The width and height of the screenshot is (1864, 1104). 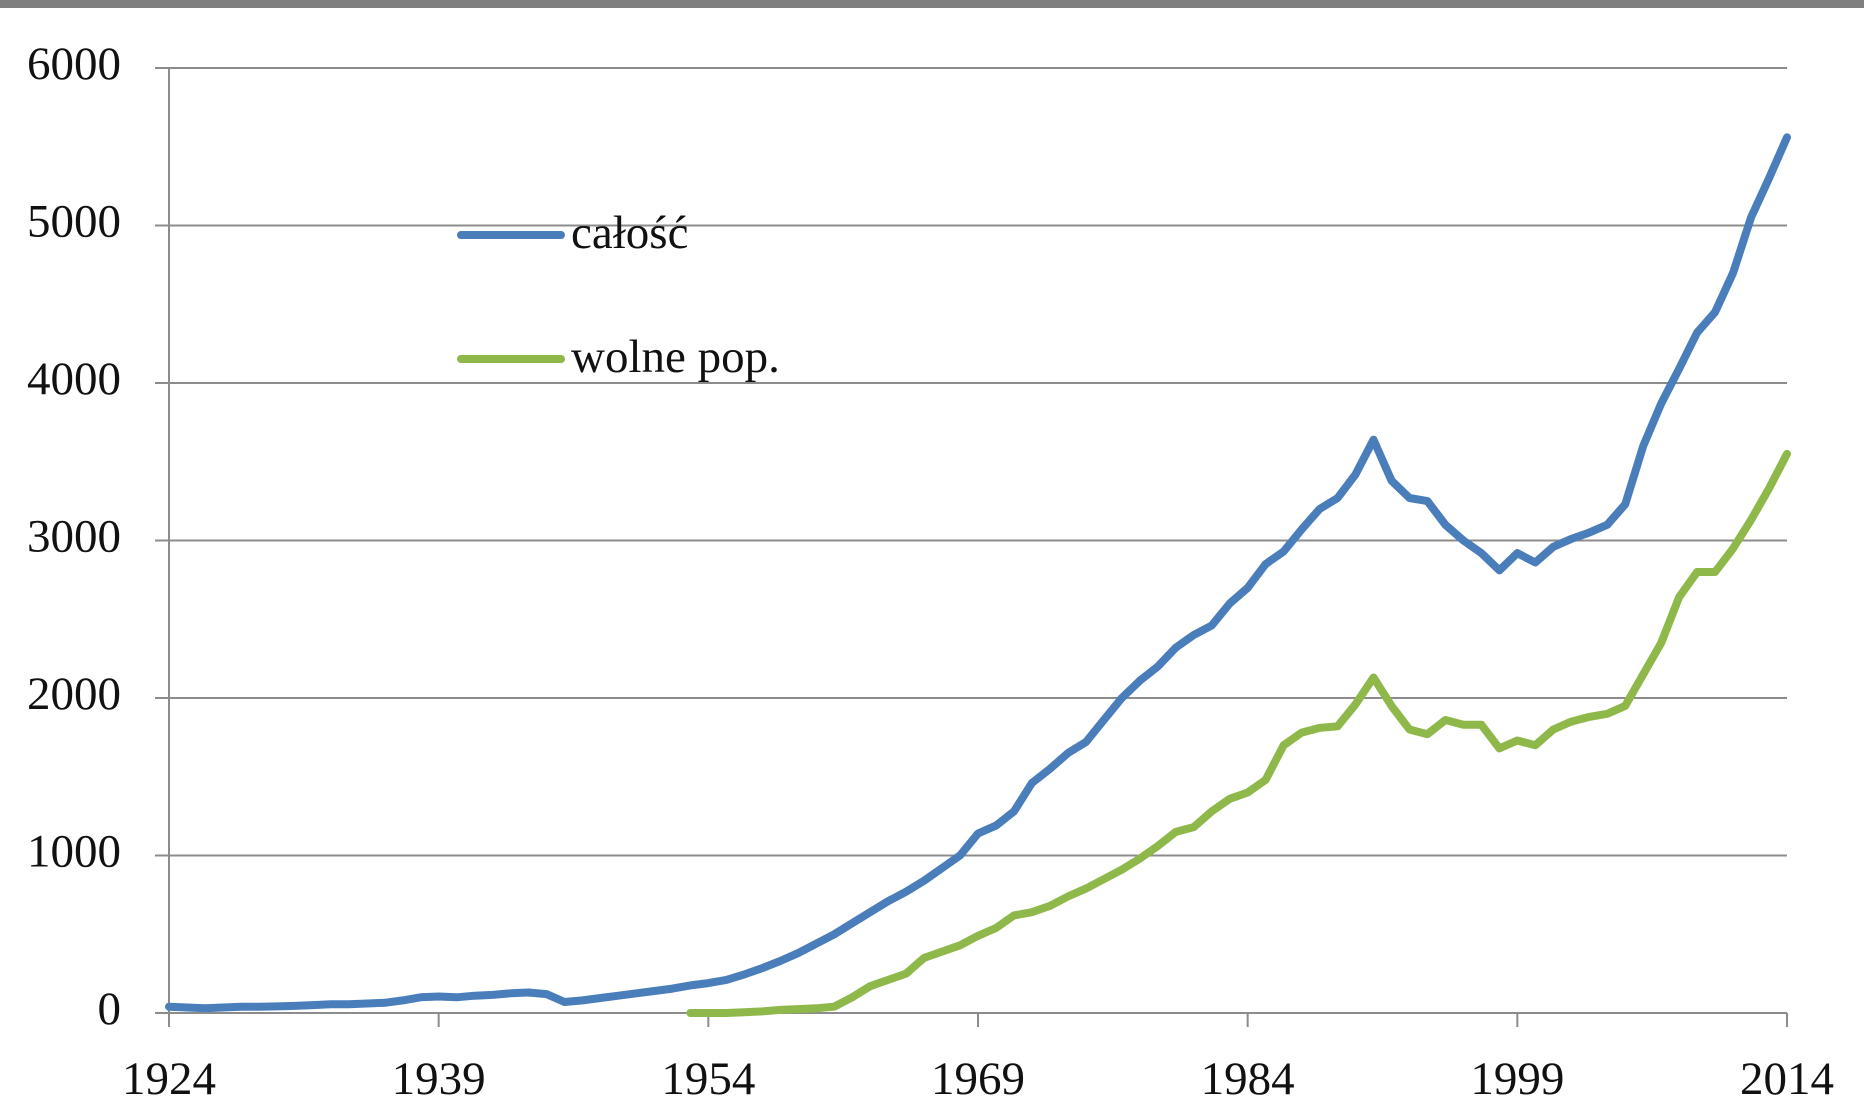 What do you see at coordinates (74, 379) in the screenshot?
I see `y-tick-label: 4000` at bounding box center [74, 379].